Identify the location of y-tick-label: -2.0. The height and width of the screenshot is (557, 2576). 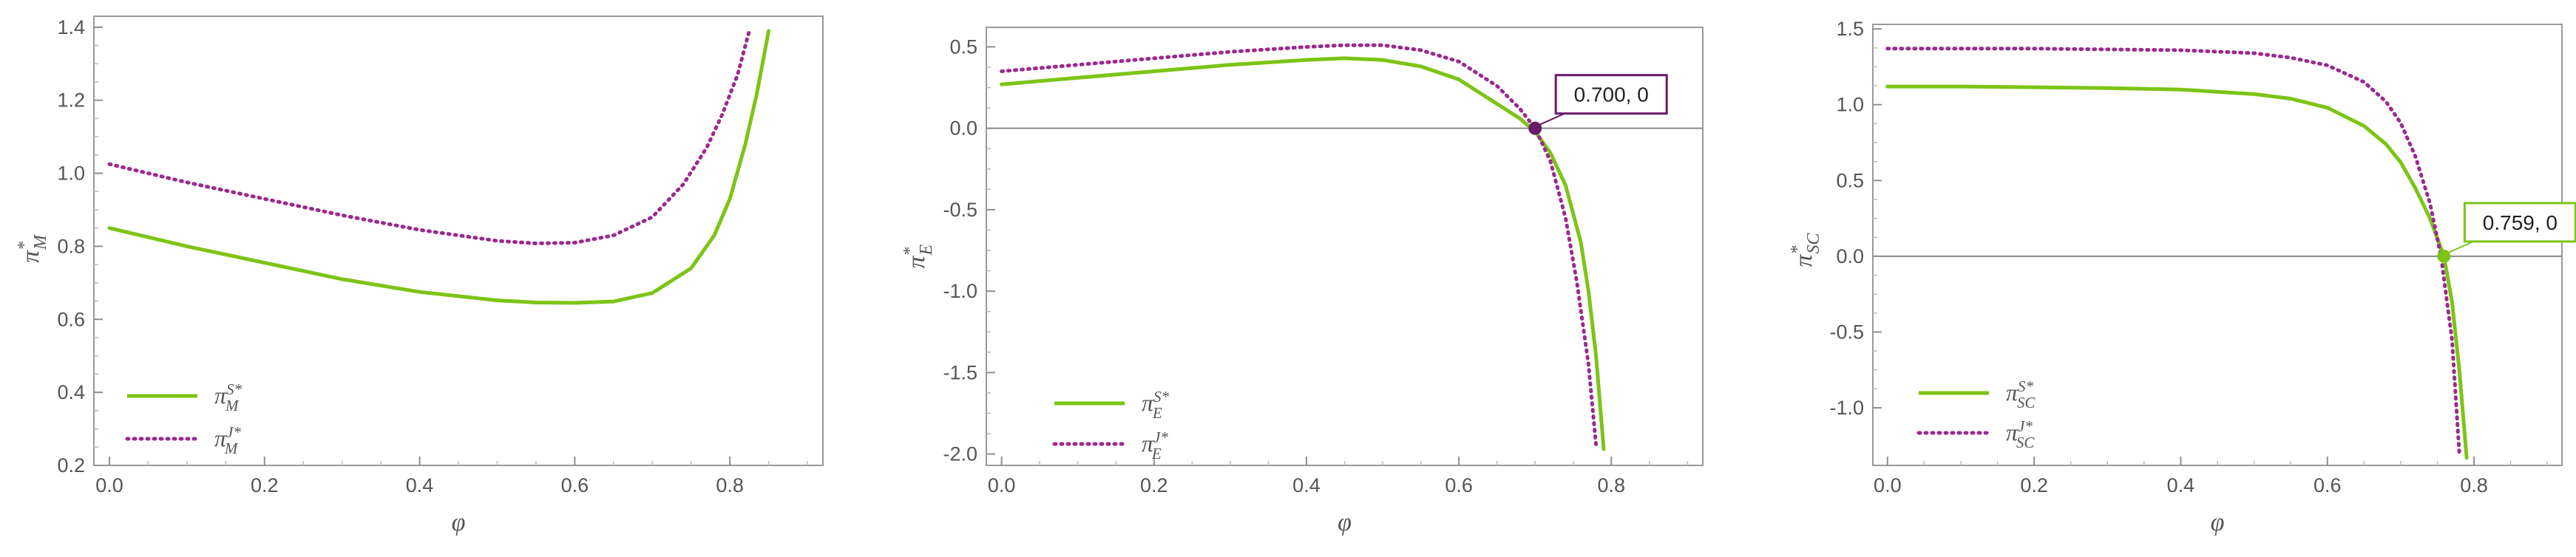
(960, 454).